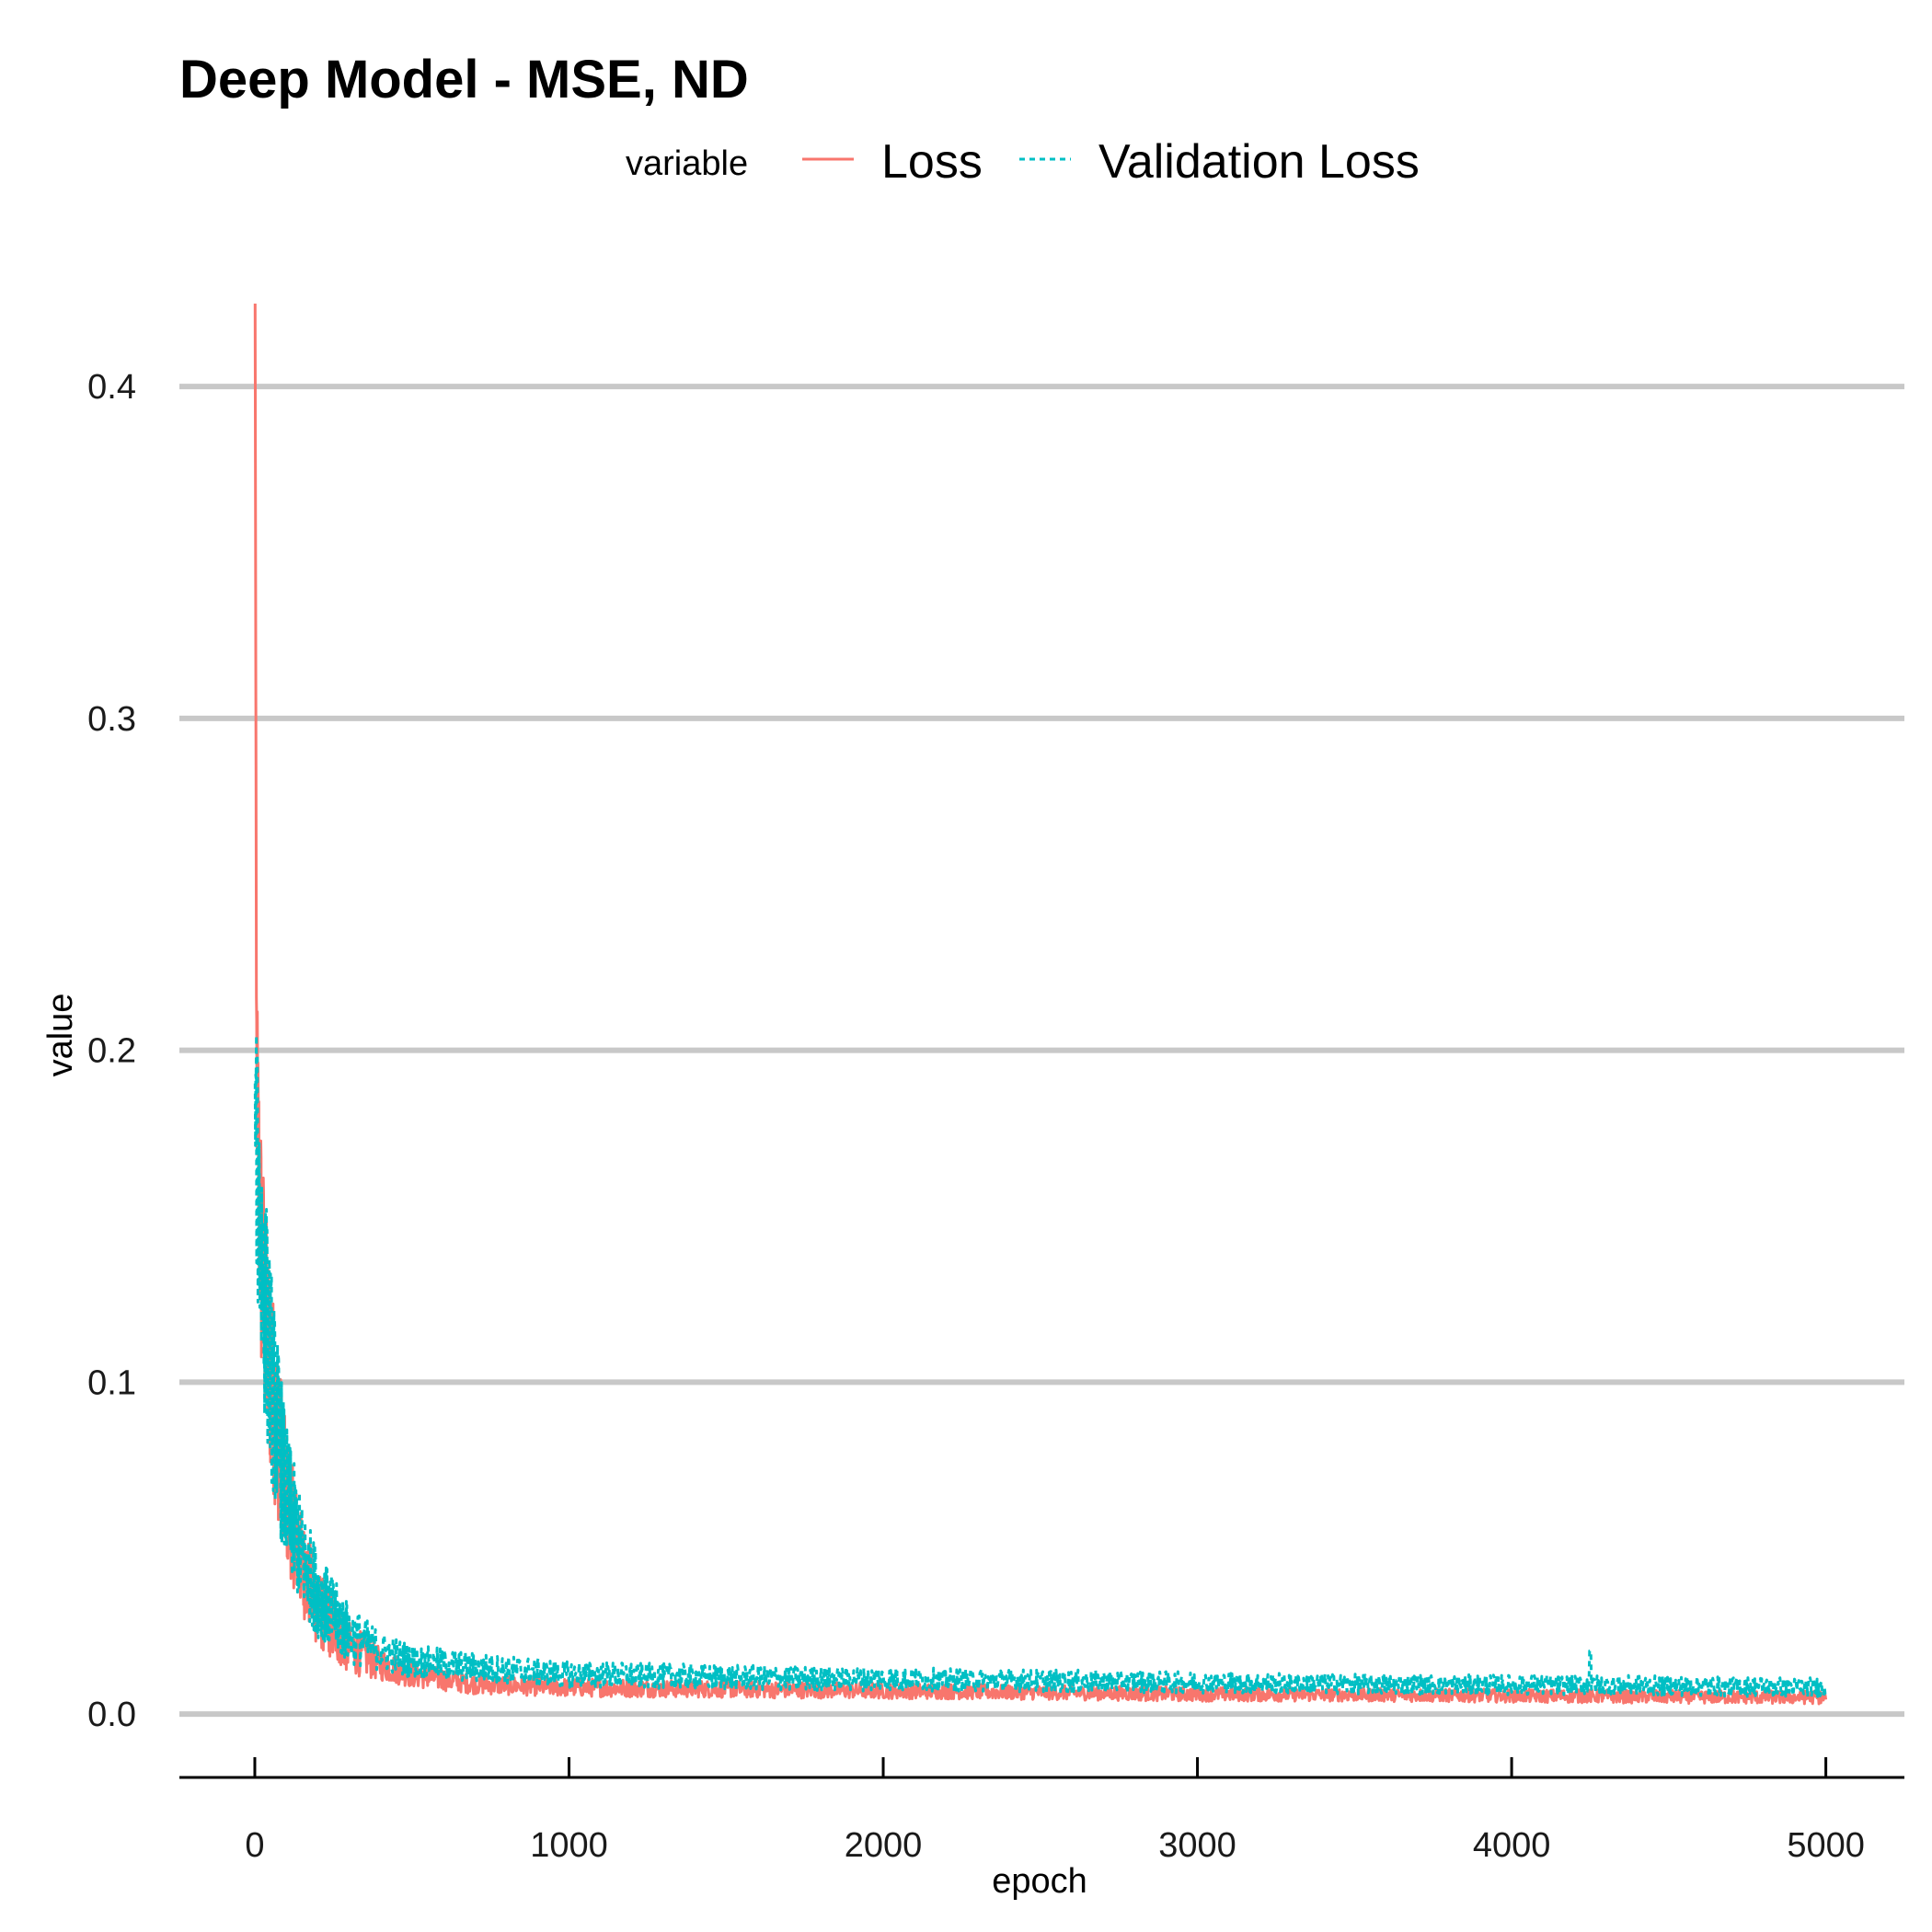 This screenshot has height=1932, width=1932. Describe the element at coordinates (1039, 1881) in the screenshot. I see `x-axis-label: epoch` at that location.